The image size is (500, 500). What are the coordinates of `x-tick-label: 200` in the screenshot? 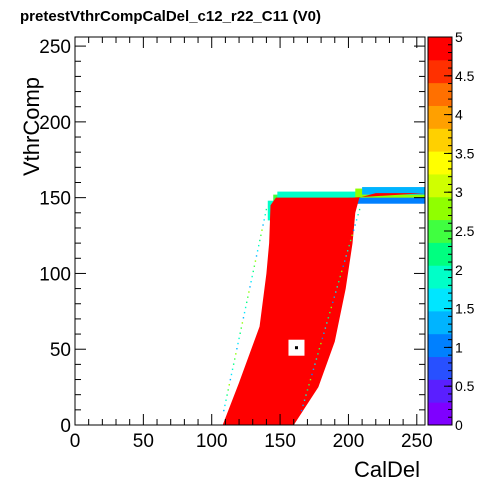 It's located at (349, 441).